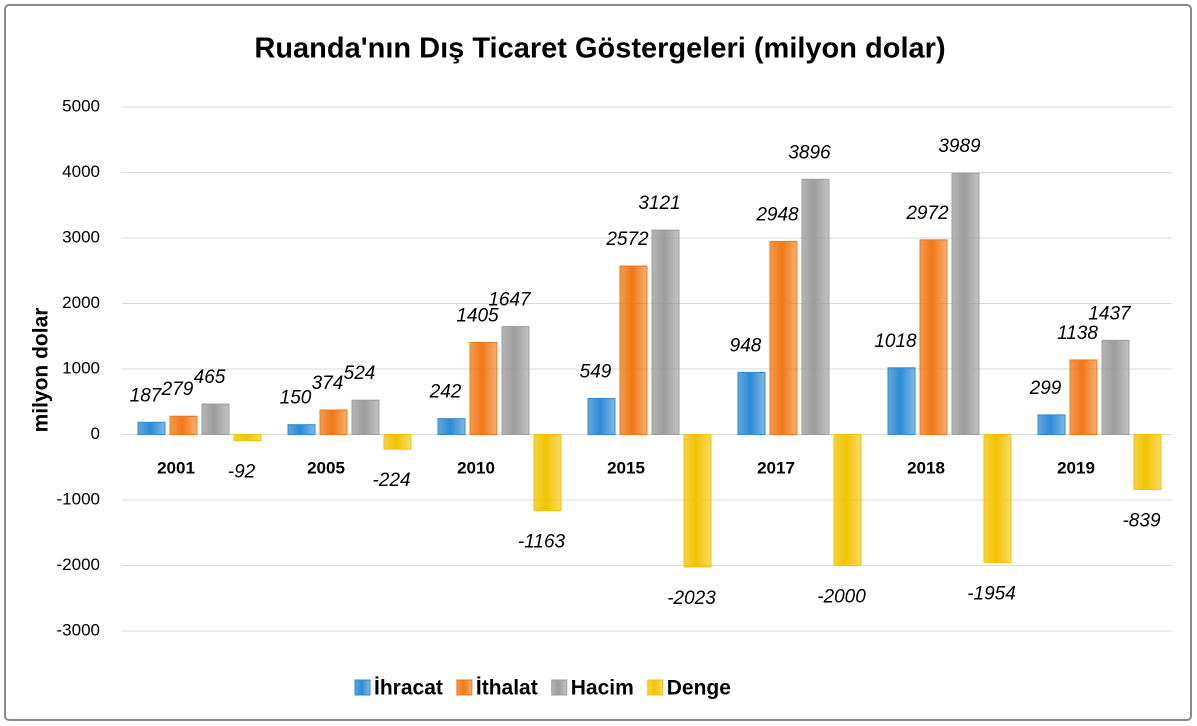 The image size is (1197, 726). Describe the element at coordinates (477, 315) in the screenshot. I see `data-label: 1405` at that location.